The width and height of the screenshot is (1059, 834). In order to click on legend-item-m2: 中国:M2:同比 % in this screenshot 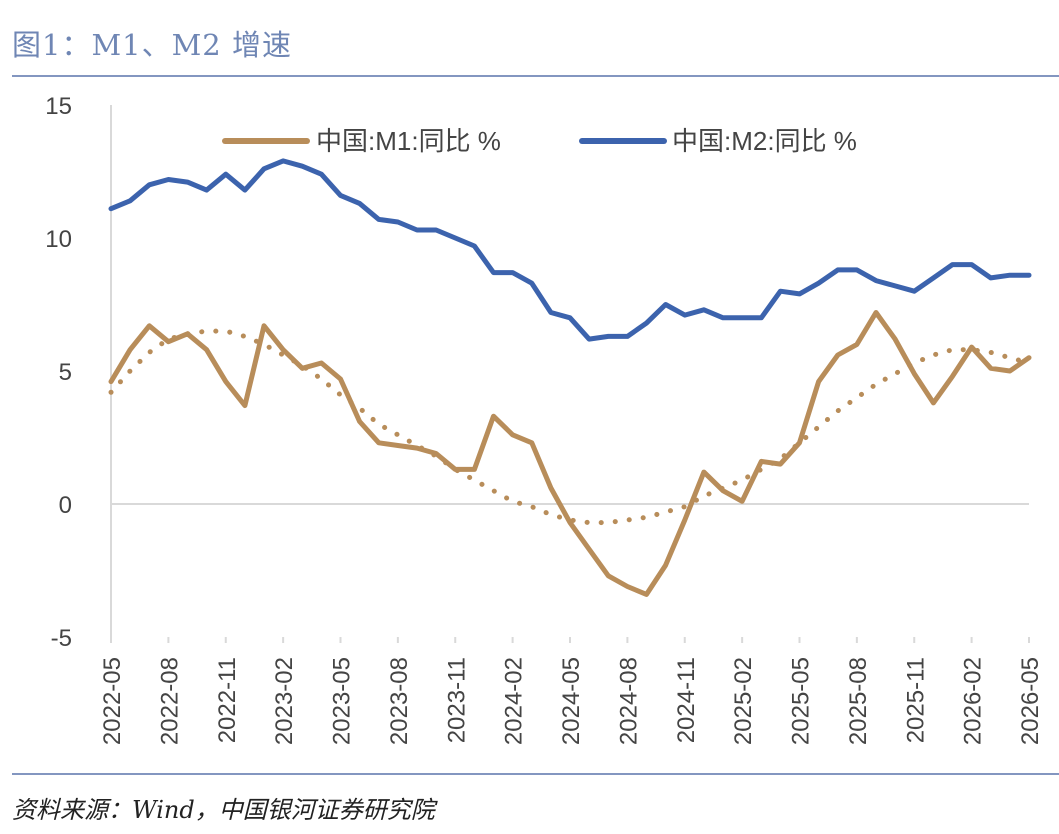, I will do `click(718, 141)`.